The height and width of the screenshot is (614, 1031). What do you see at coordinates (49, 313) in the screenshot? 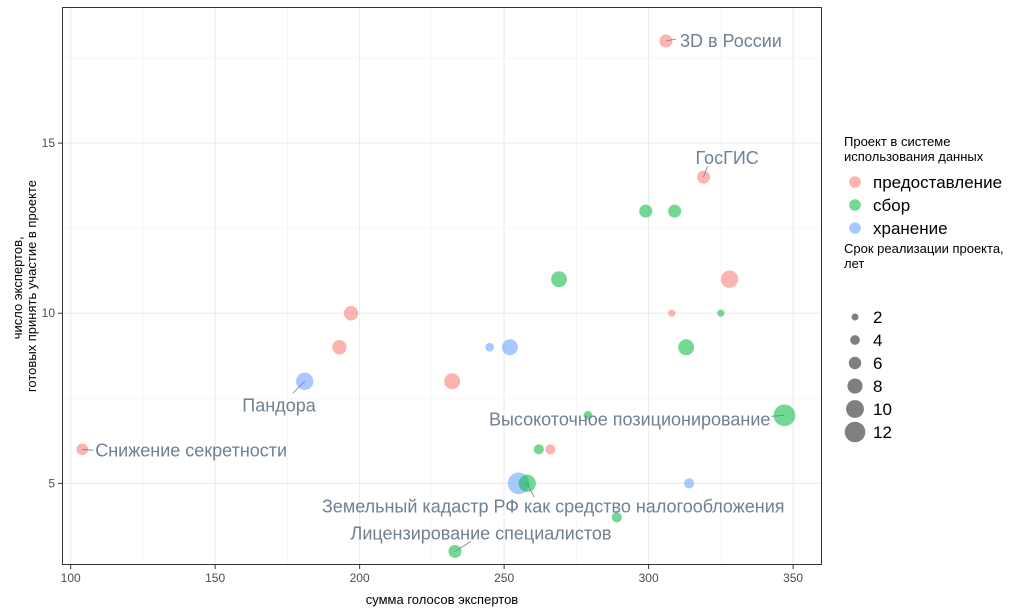
I see `y-tick-label: 10` at bounding box center [49, 313].